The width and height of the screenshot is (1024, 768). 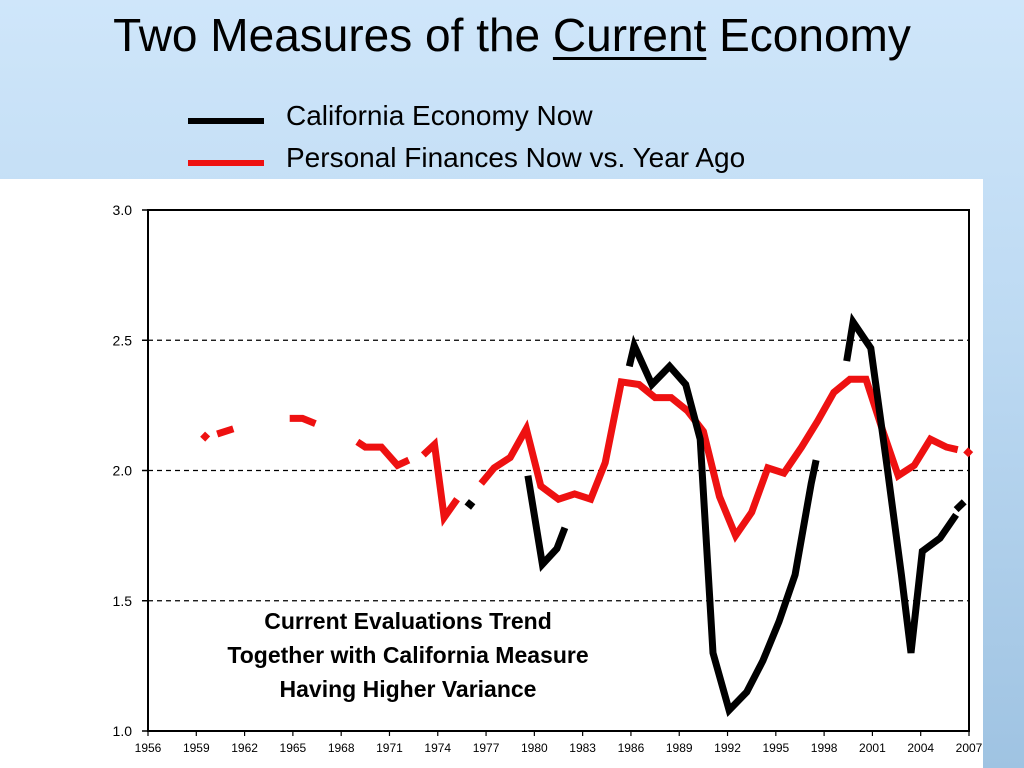 What do you see at coordinates (516, 157) in the screenshot?
I see `legend-label-personal: Personal Finances Now vs. Year Ago` at bounding box center [516, 157].